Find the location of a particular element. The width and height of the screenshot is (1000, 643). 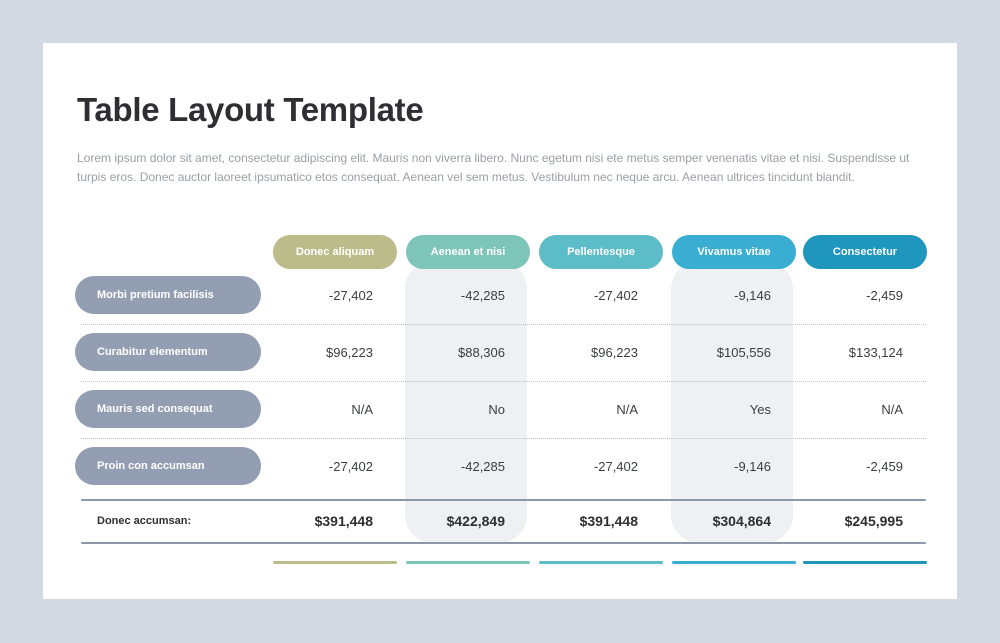

table-cell: Yes is located at coordinates (760, 409).